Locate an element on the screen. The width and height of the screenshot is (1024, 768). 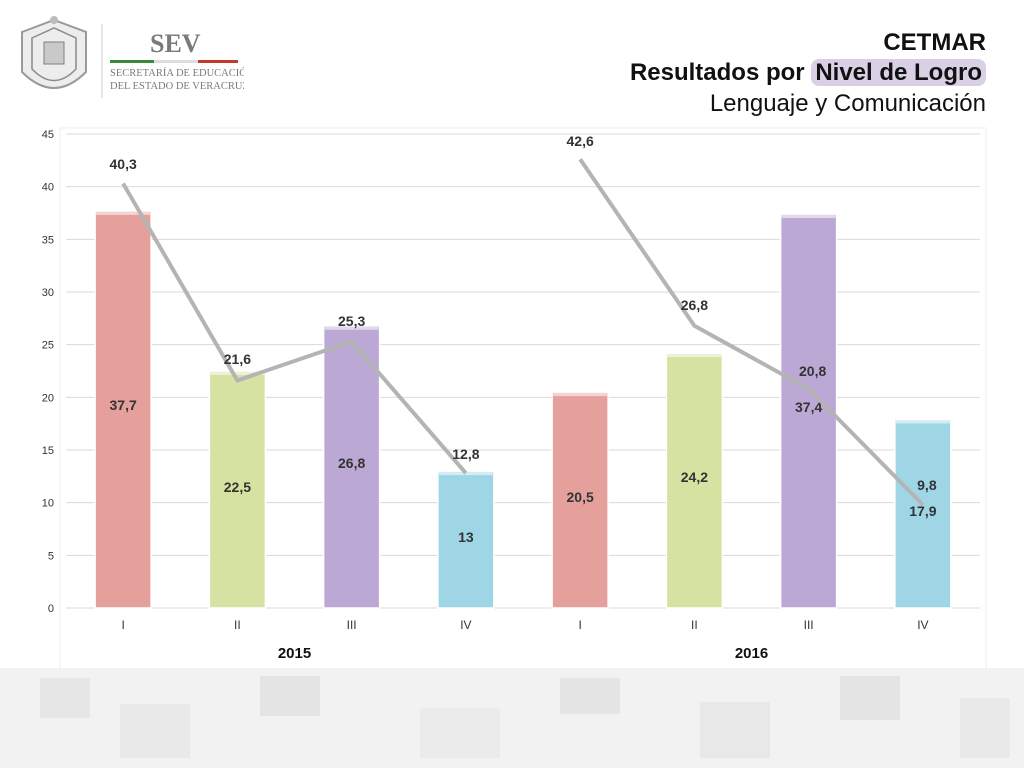
page-subtitle: Resultados por Nivel de Logro is located at coordinates (808, 73).